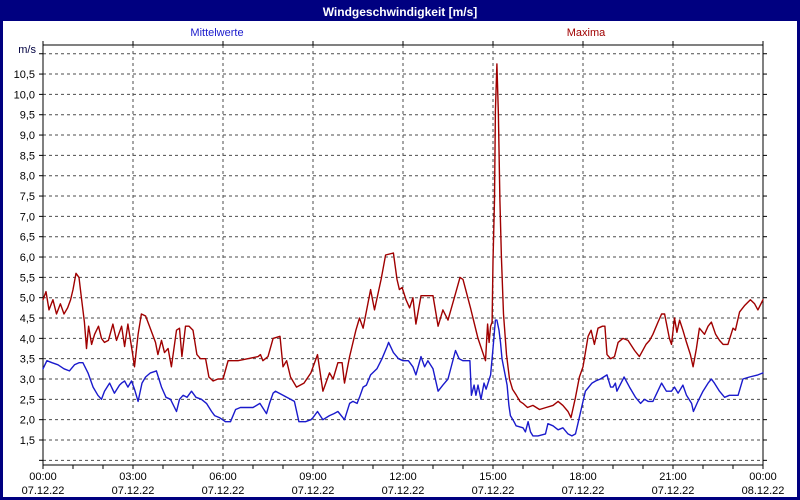  What do you see at coordinates (586, 33) in the screenshot?
I see `legend-label-maxima: Maxima` at bounding box center [586, 33].